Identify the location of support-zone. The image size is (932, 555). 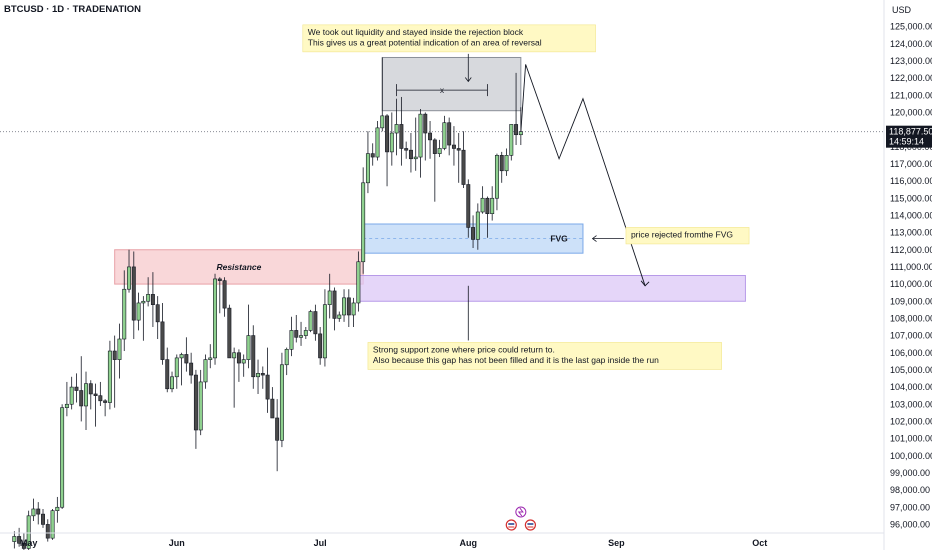
(551, 288).